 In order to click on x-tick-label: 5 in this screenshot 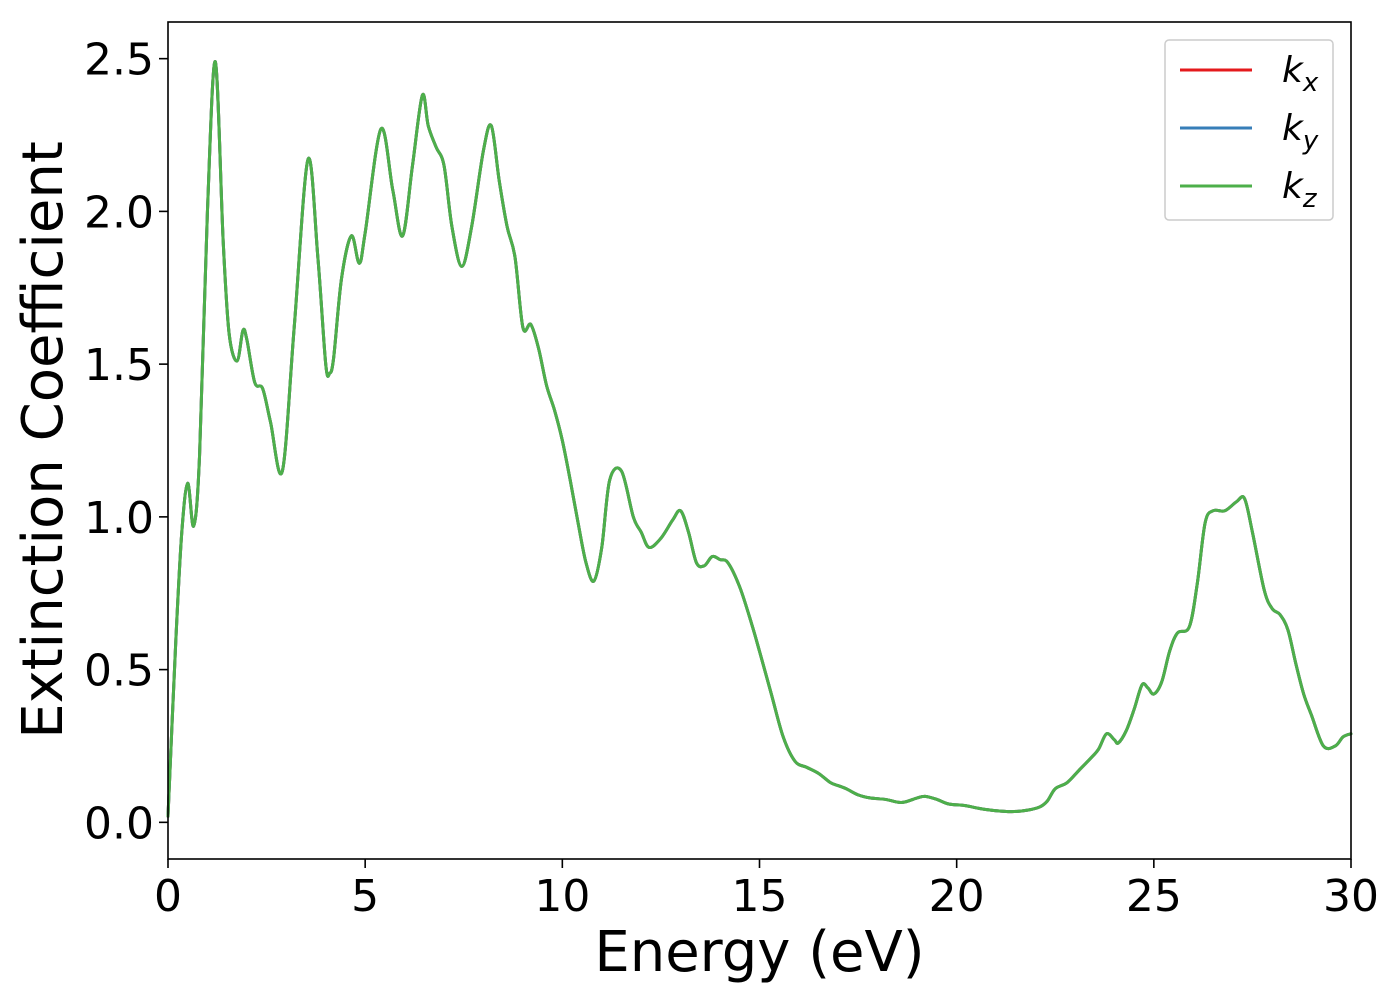, I will do `click(365, 896)`.